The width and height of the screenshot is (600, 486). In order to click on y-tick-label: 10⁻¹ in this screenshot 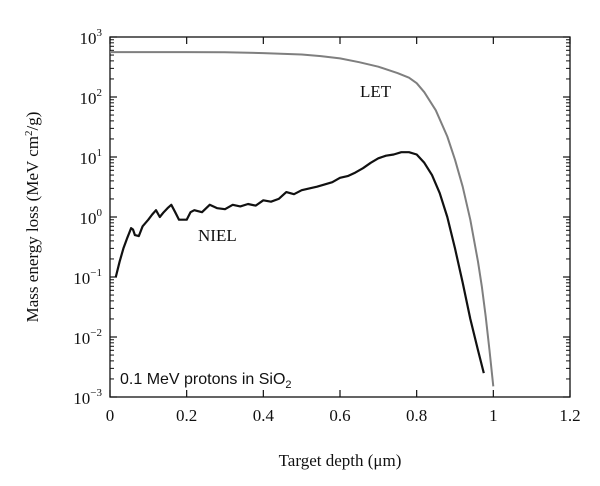, I will do `click(87, 277)`.